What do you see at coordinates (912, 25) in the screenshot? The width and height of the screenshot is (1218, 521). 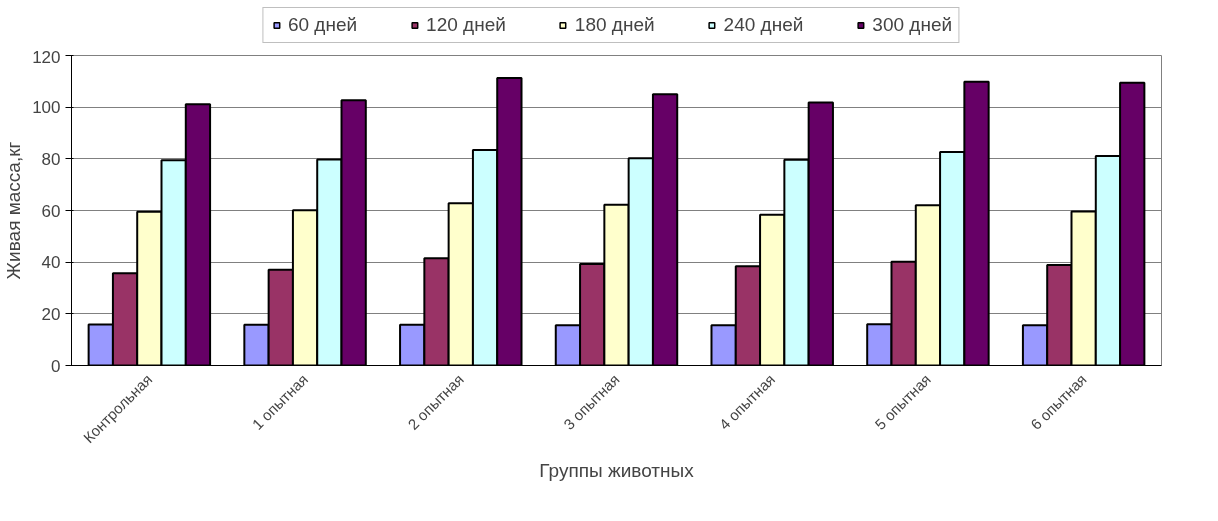 I see `legend-label: 300 дней` at bounding box center [912, 25].